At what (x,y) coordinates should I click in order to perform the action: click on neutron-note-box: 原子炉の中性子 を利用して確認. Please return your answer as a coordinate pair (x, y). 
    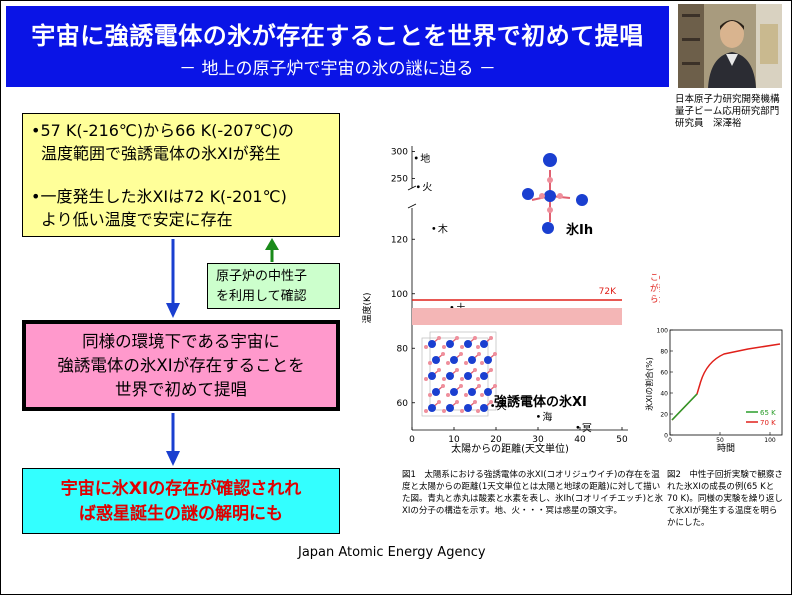
    Looking at the image, I should click on (273, 286).